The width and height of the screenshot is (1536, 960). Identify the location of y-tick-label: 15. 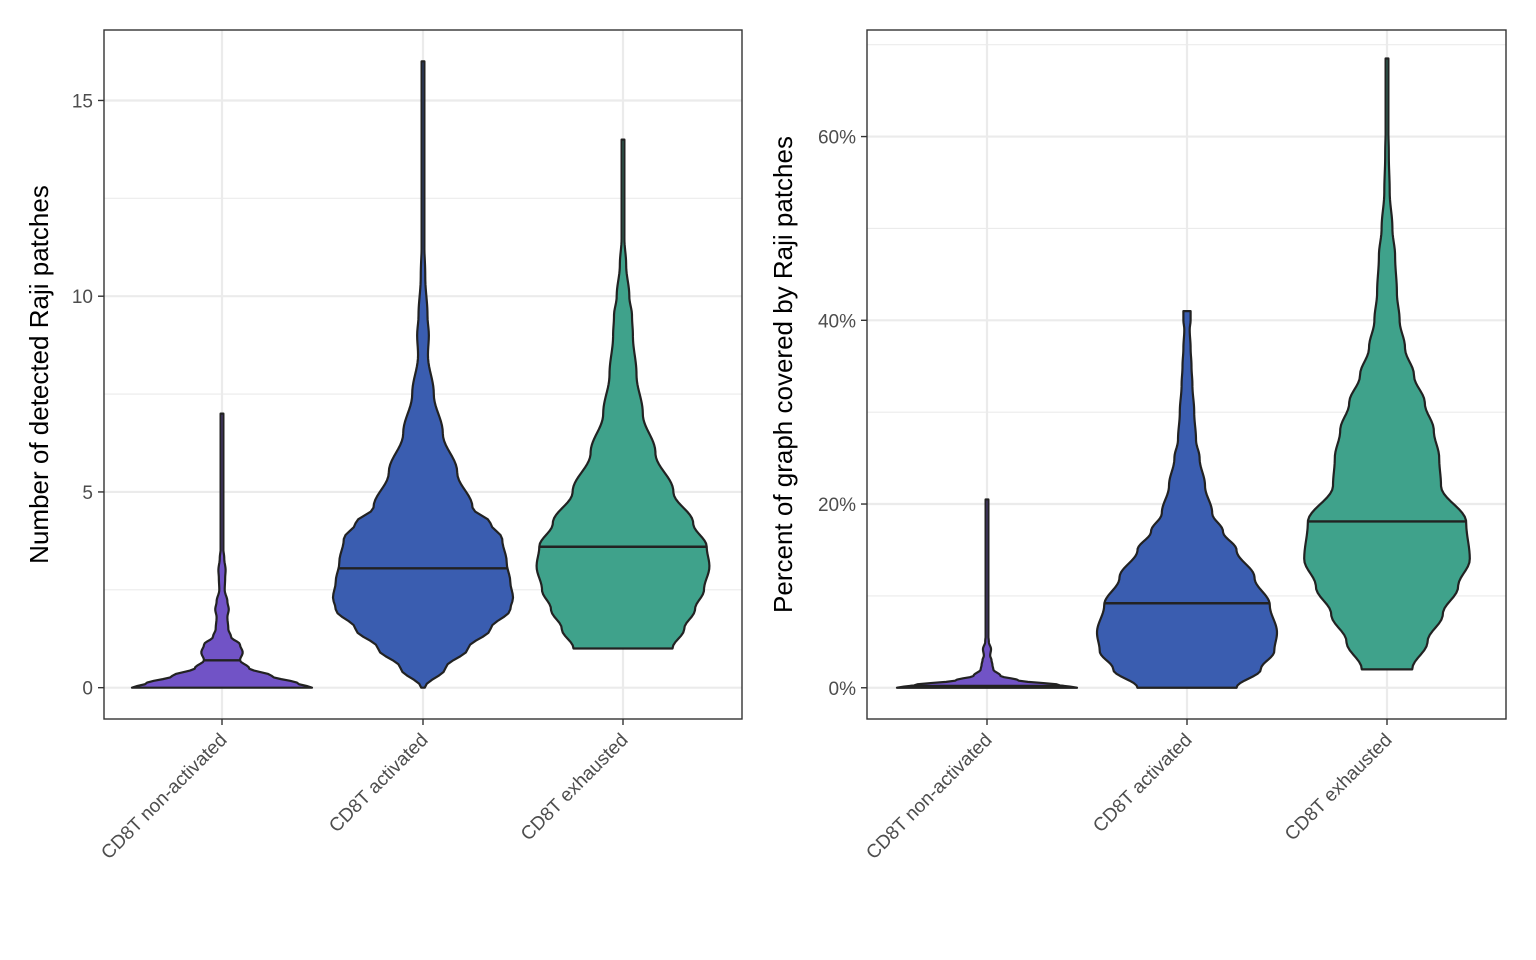
(82, 101).